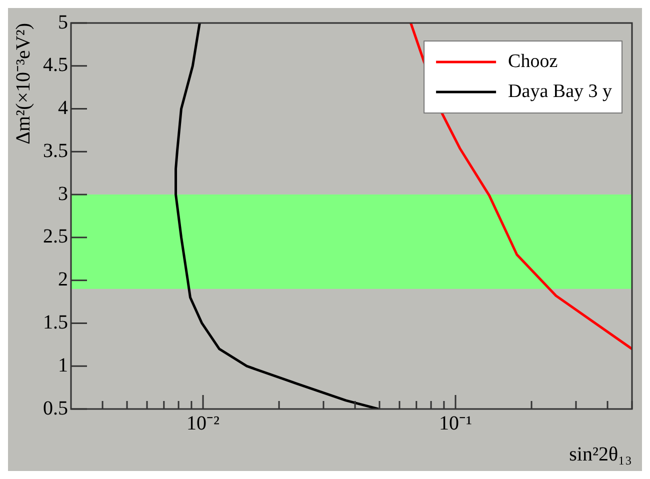  What do you see at coordinates (55, 408) in the screenshot?
I see `y-tick-label: 0.5` at bounding box center [55, 408].